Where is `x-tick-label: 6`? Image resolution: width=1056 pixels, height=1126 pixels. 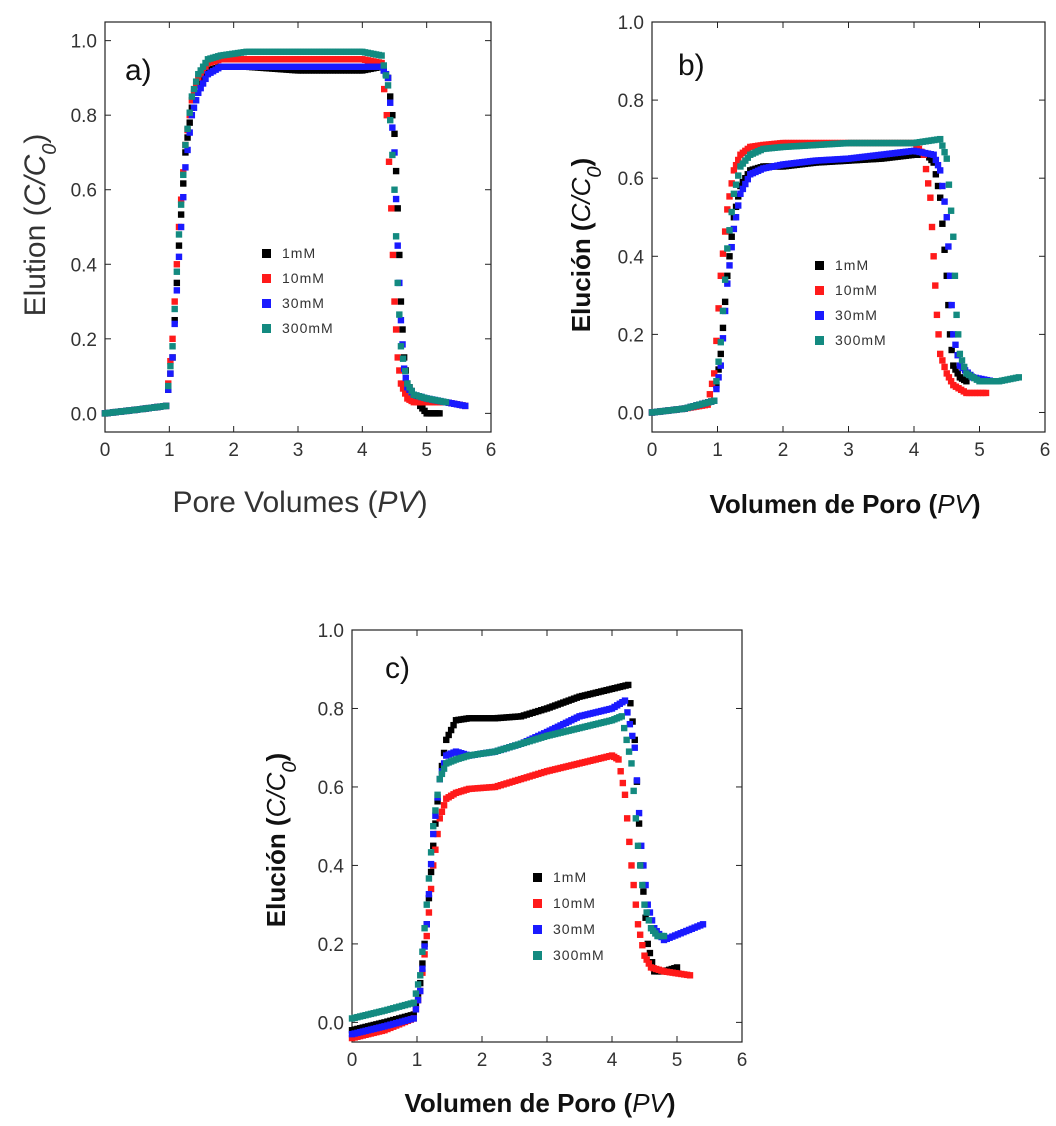 x-tick-label: 6 is located at coordinates (742, 1060).